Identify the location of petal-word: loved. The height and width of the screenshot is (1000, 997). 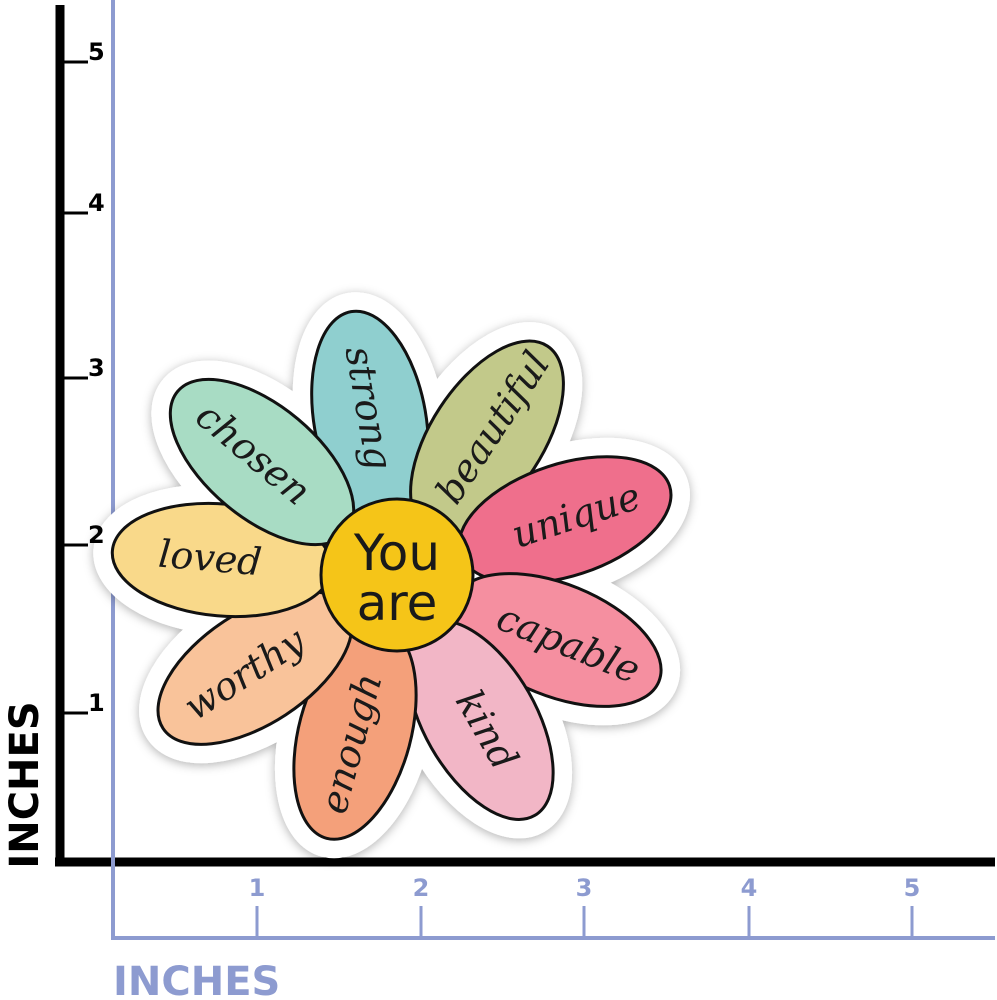
(210, 558).